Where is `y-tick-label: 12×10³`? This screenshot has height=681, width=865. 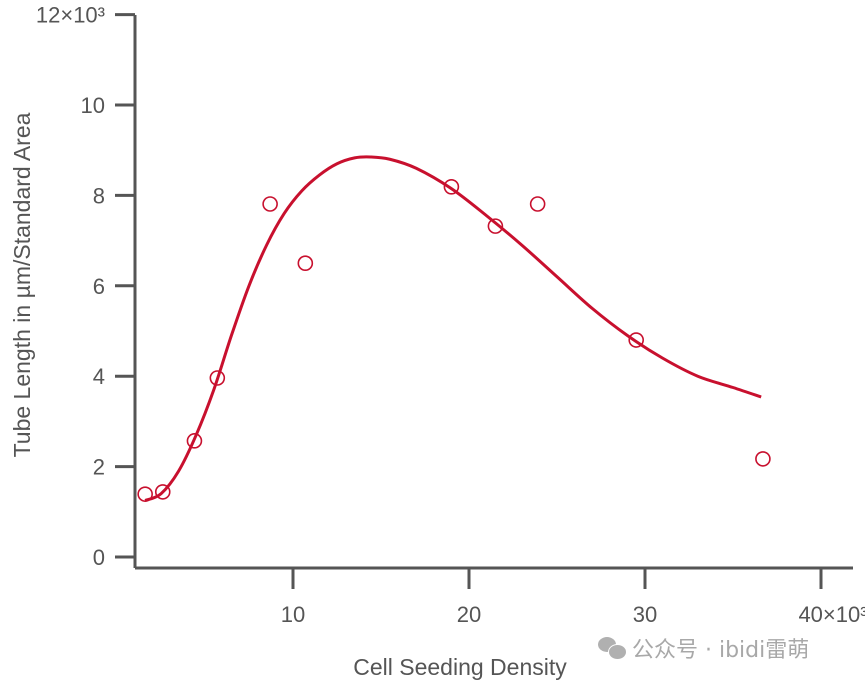 y-tick-label: 12×10³ is located at coordinates (70, 15).